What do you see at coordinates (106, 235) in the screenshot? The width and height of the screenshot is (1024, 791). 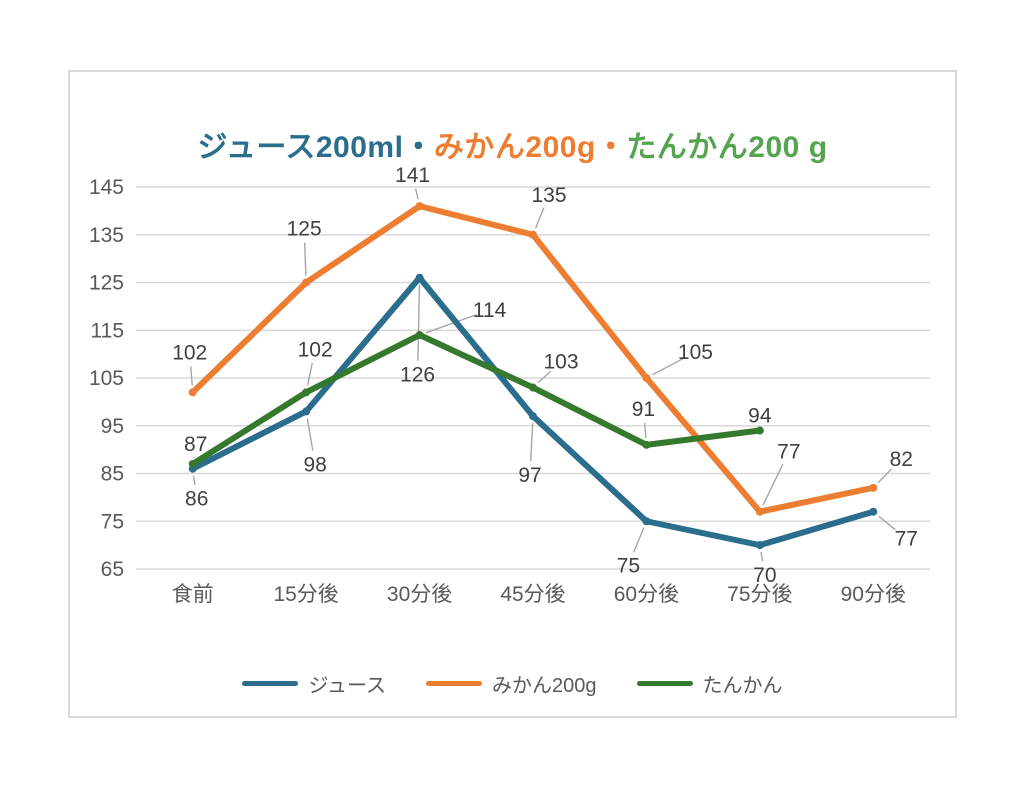 I see `y-tick-label: 135` at bounding box center [106, 235].